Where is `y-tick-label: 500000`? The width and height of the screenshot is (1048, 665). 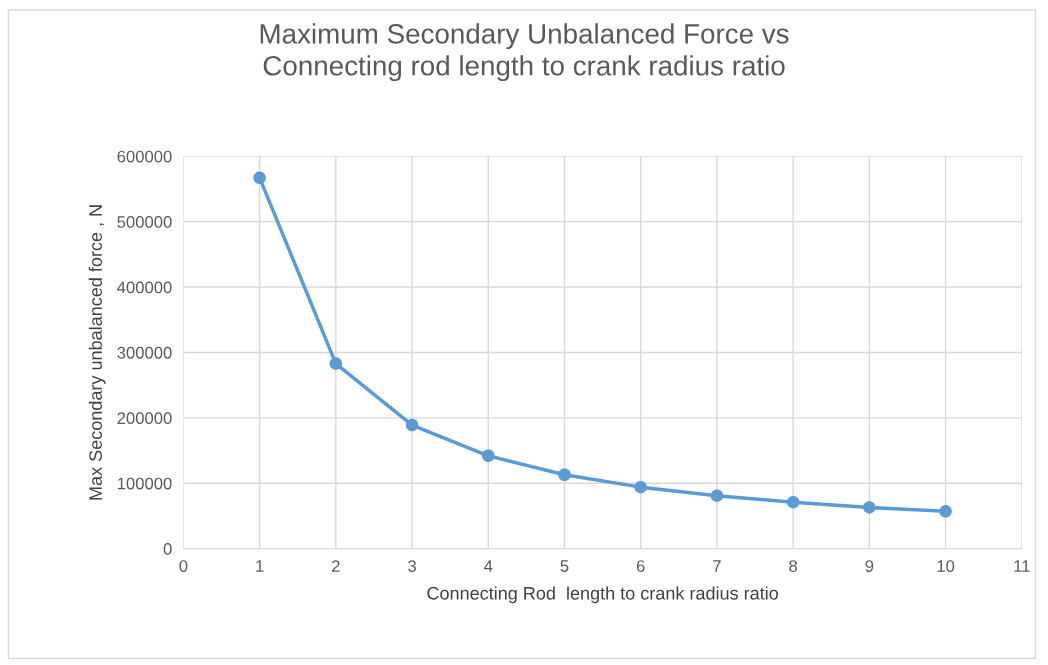 y-tick-label: 500000 is located at coordinates (144, 222).